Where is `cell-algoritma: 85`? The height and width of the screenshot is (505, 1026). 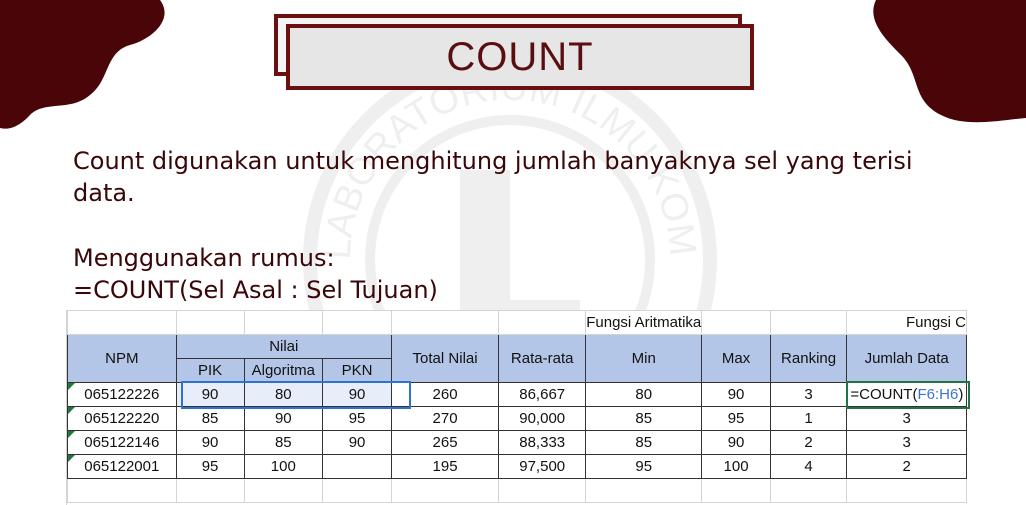
cell-algoritma: 85 is located at coordinates (283, 442).